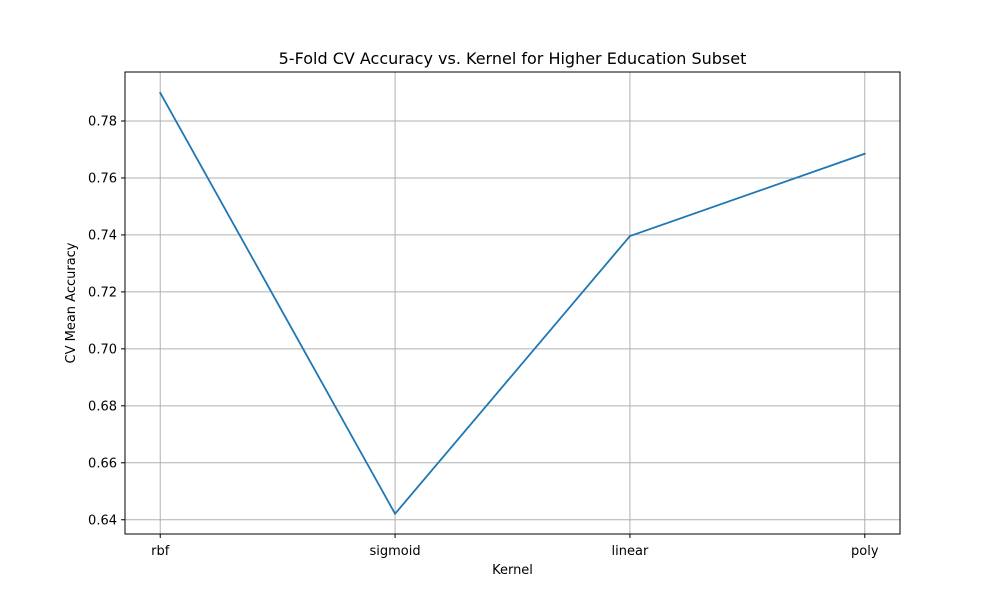 The image size is (1000, 600). What do you see at coordinates (102, 520) in the screenshot?
I see `y-tick-label: 0.64` at bounding box center [102, 520].